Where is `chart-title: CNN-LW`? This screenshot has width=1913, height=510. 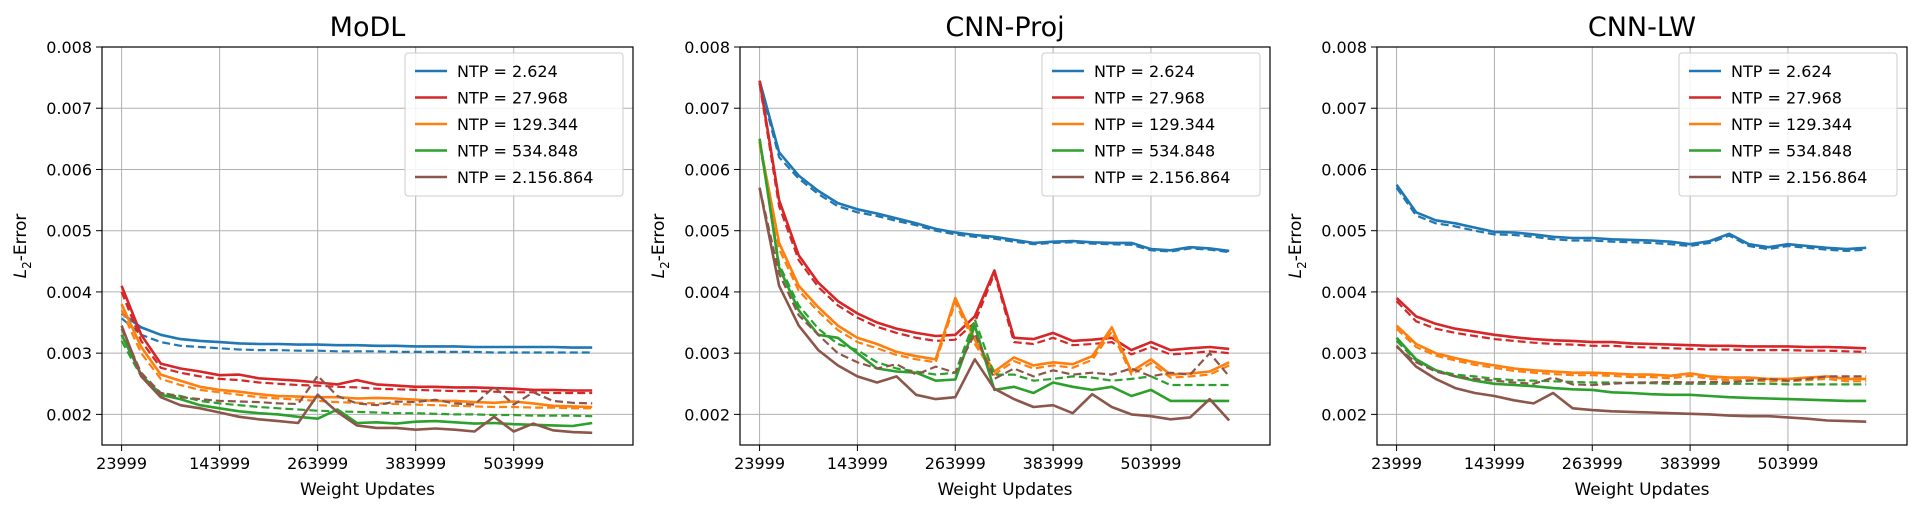
chart-title: CNN-LW is located at coordinates (1642, 27).